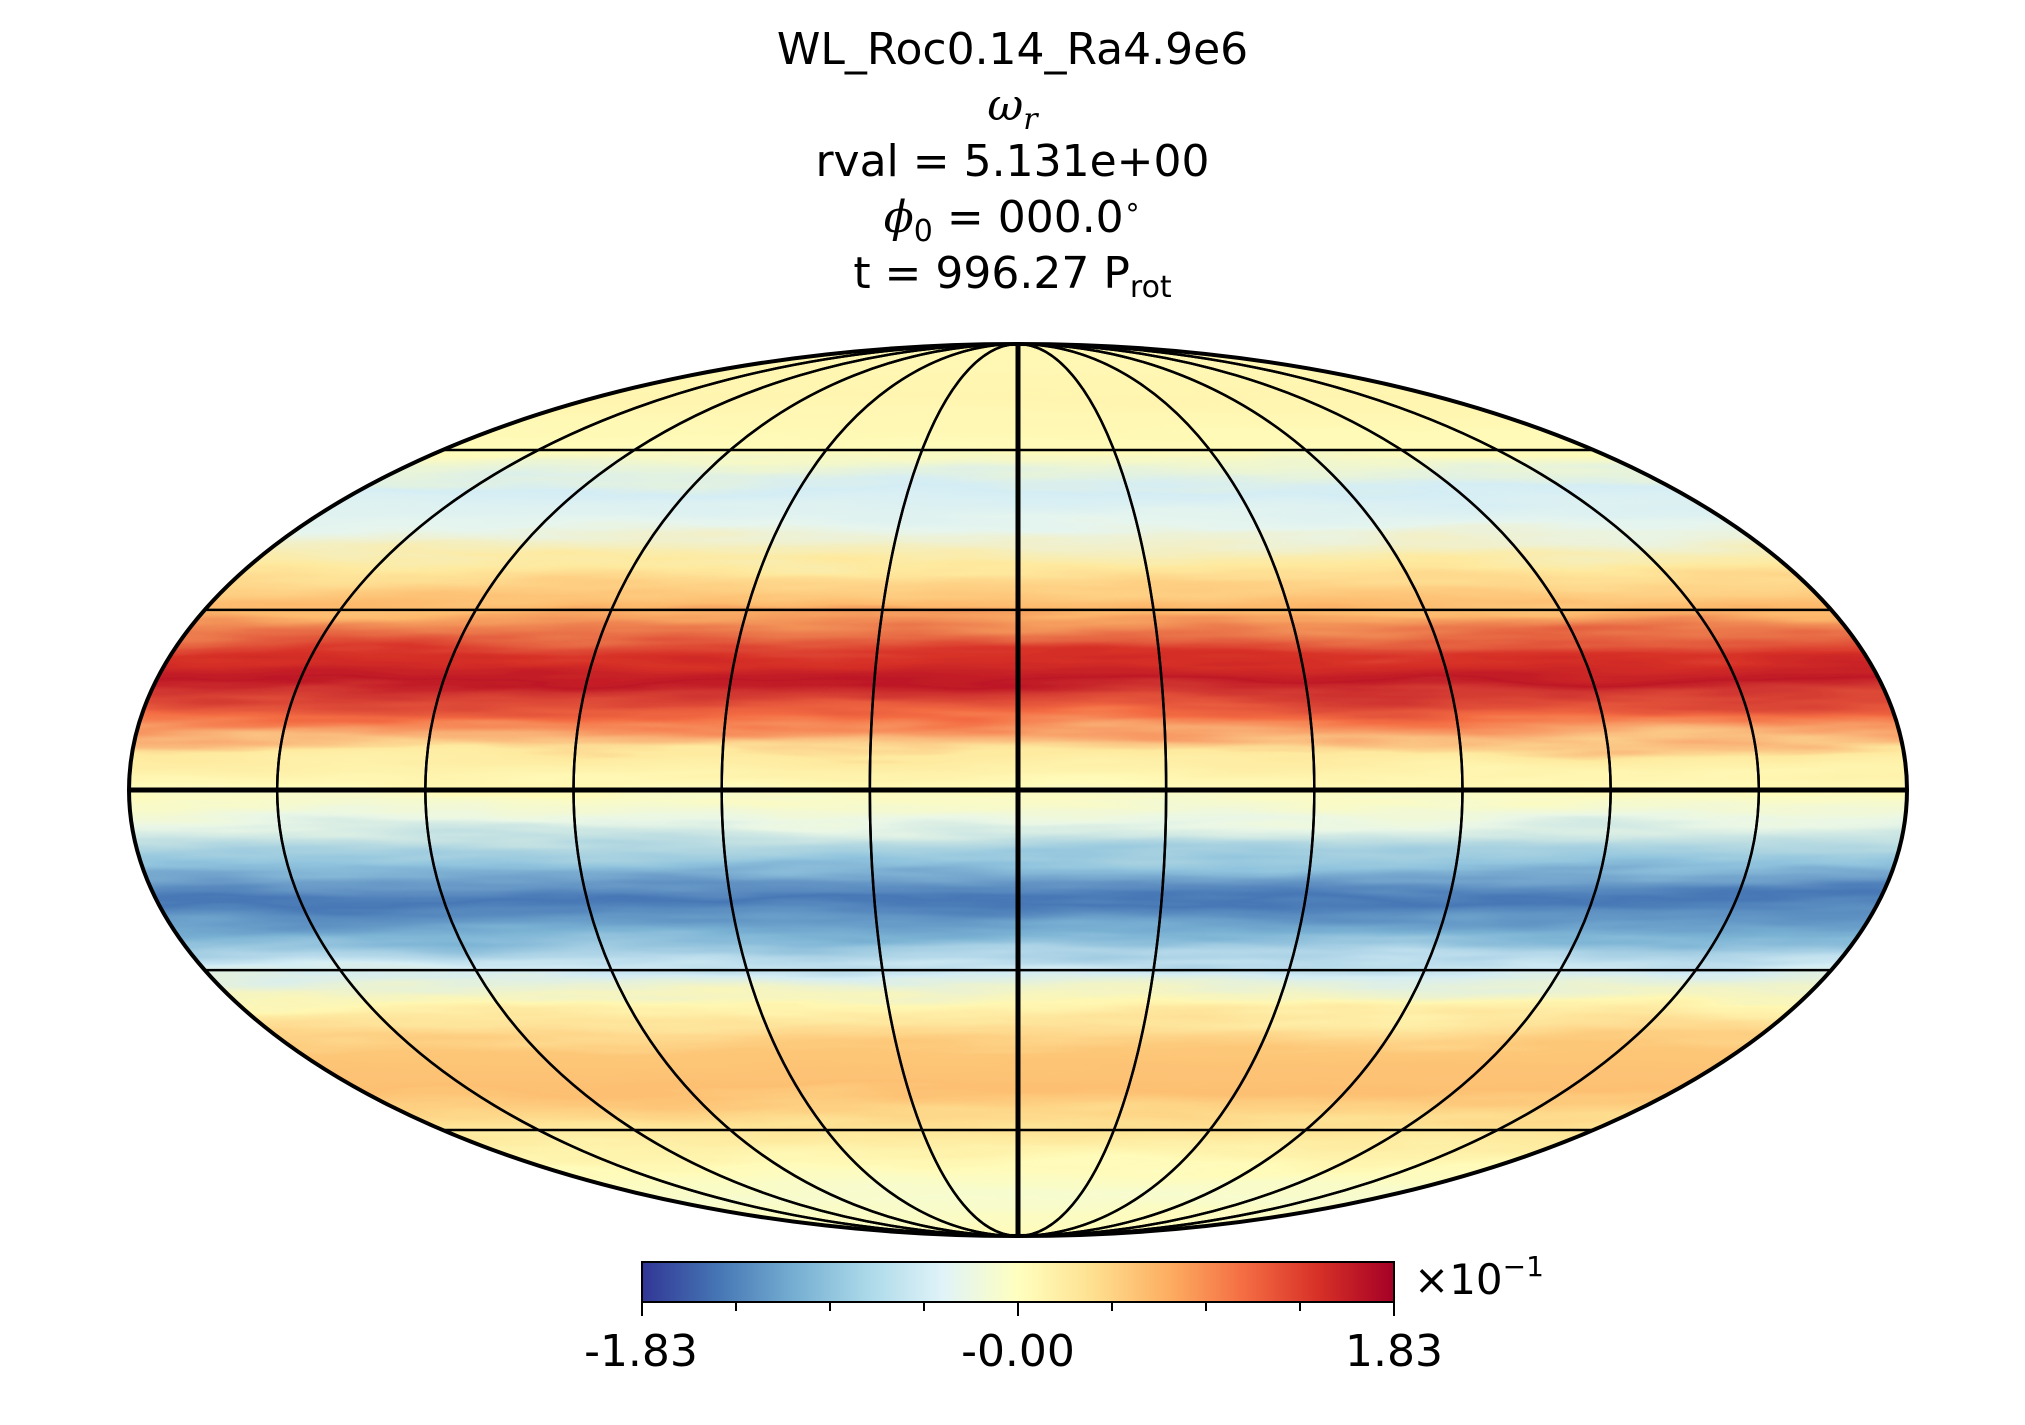 The width and height of the screenshot is (2025, 1425). I want to click on radius-label-text: rval = 5.131e+00, so click(1012, 161).